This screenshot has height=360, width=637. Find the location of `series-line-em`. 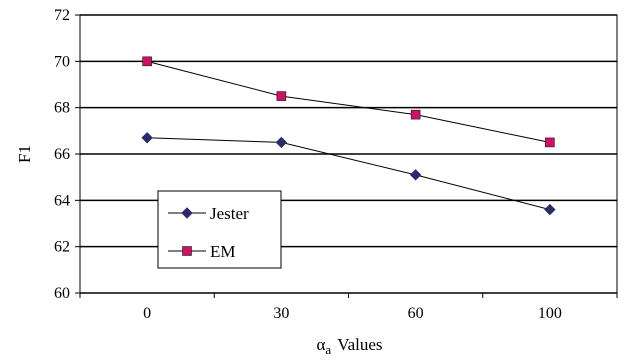

series-line-em is located at coordinates (348, 101).